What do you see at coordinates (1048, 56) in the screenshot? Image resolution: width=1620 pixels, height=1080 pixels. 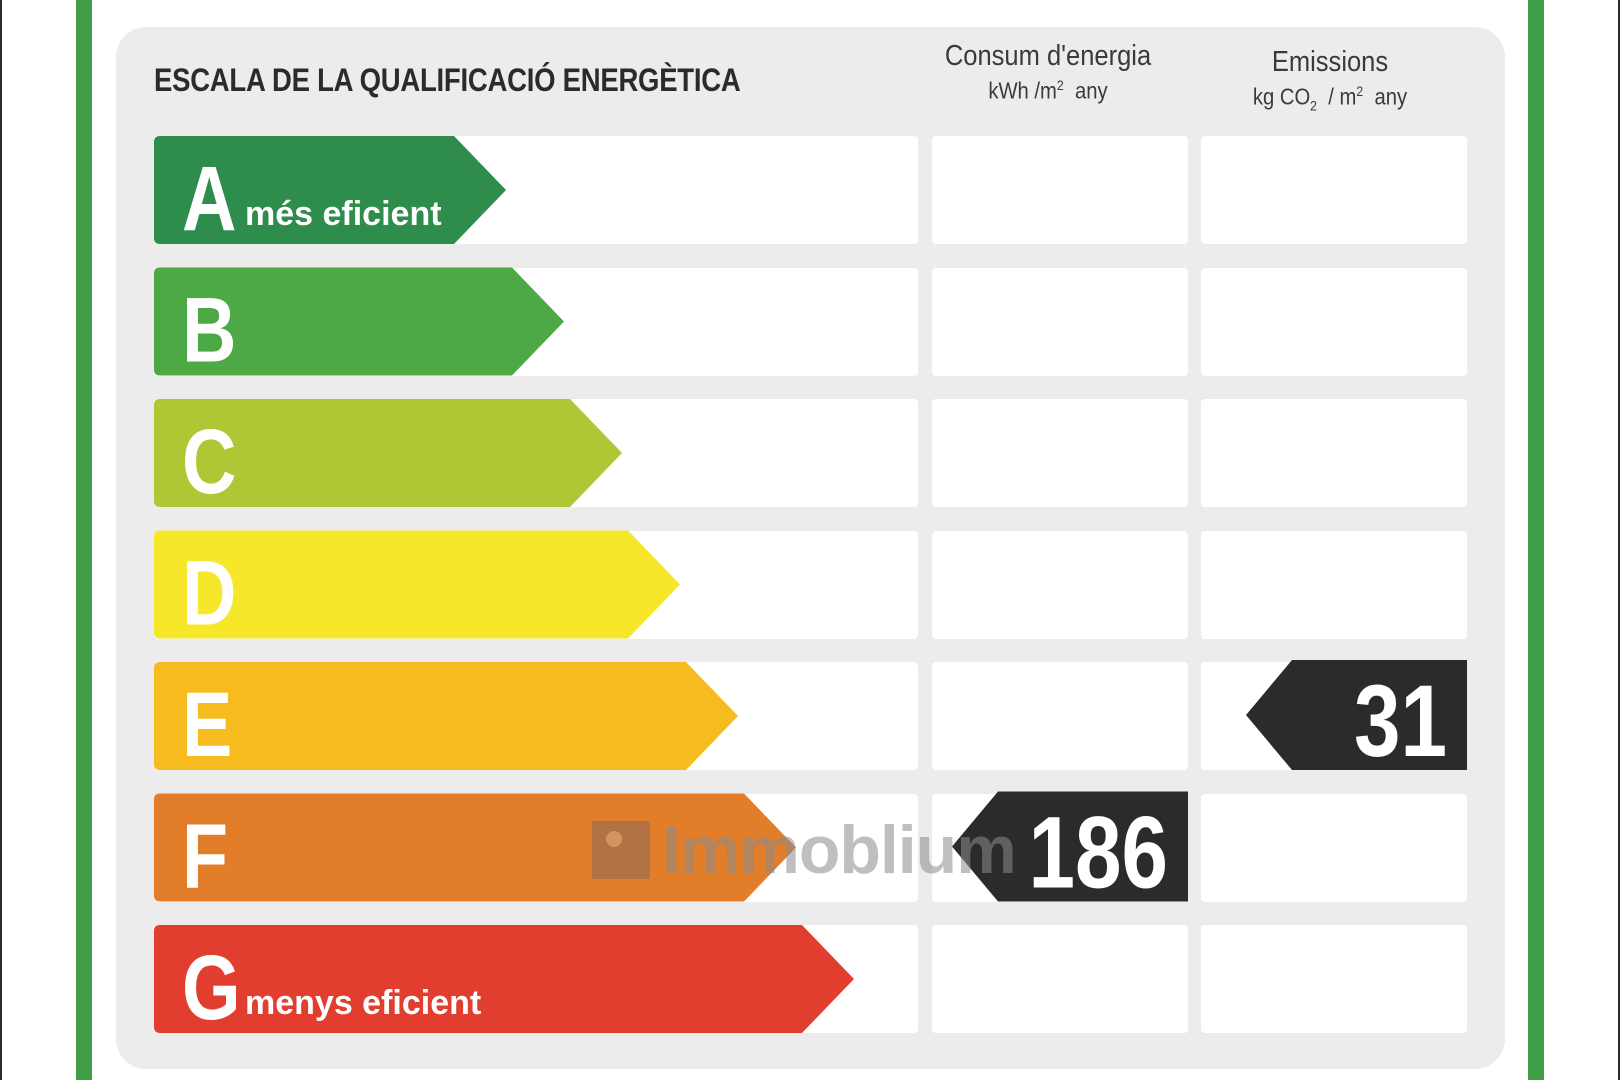 I see `energy-column-title: Consum d'energia` at bounding box center [1048, 56].